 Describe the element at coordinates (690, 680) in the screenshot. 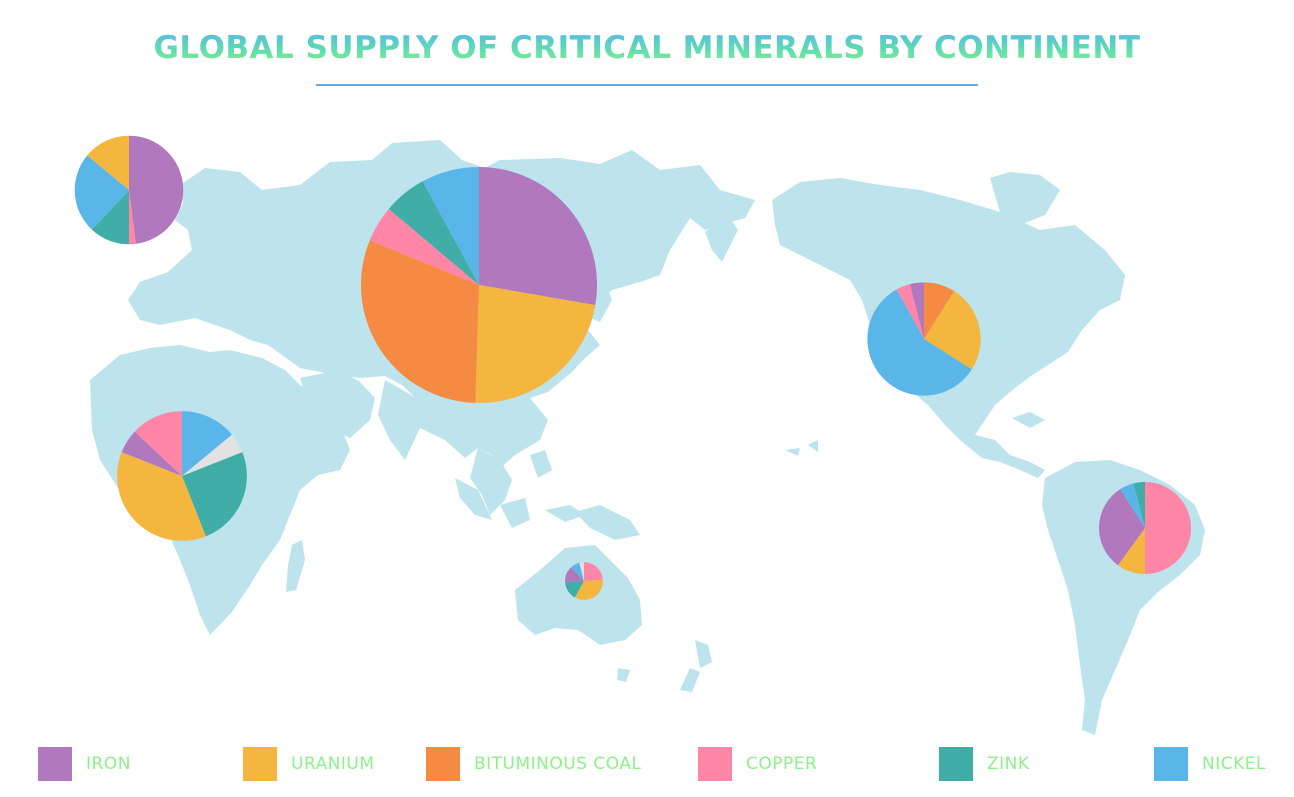

I see `land-new-zealand-s` at that location.